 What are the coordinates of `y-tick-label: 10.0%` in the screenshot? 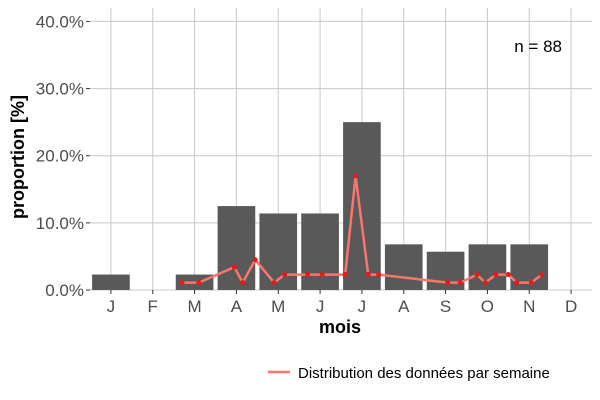 It's located at (60, 223).